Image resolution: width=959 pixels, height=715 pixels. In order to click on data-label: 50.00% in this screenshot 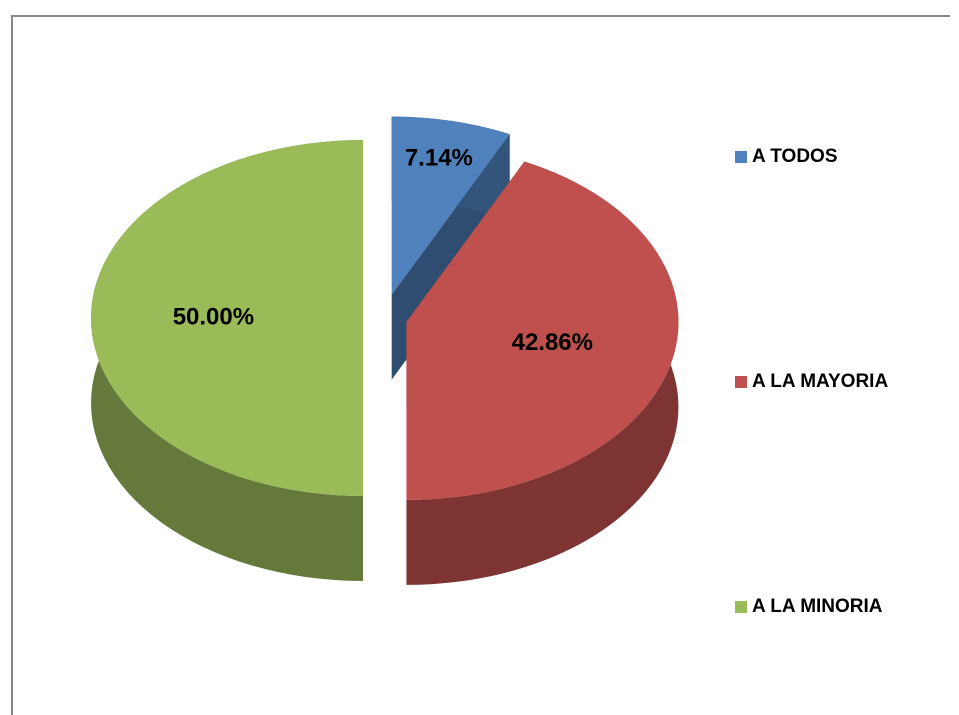, I will do `click(213, 316)`.